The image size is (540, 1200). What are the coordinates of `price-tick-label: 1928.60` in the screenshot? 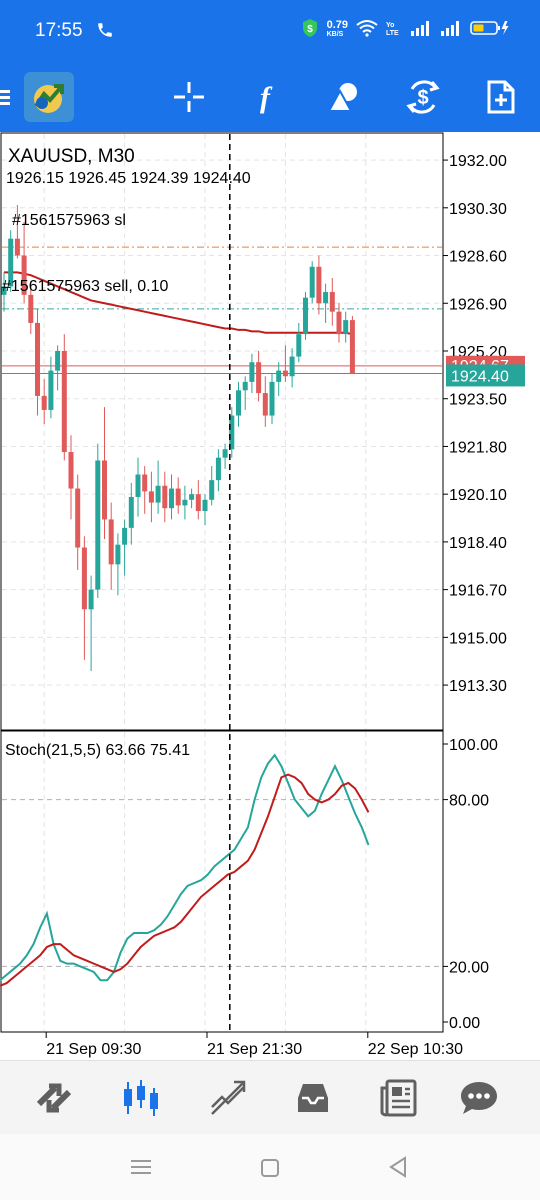 It's located at (478, 257).